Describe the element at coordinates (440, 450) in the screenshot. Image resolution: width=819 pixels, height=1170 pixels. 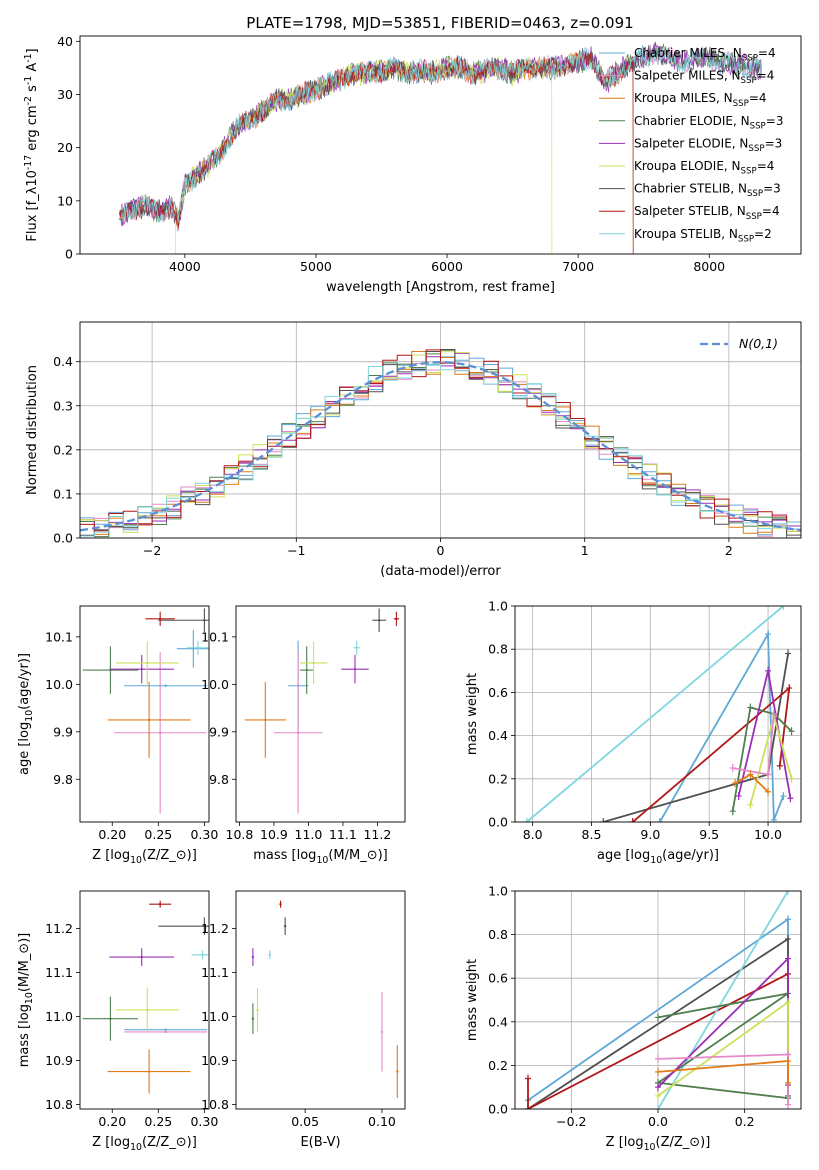
I see `hist-krou_stelib` at that location.